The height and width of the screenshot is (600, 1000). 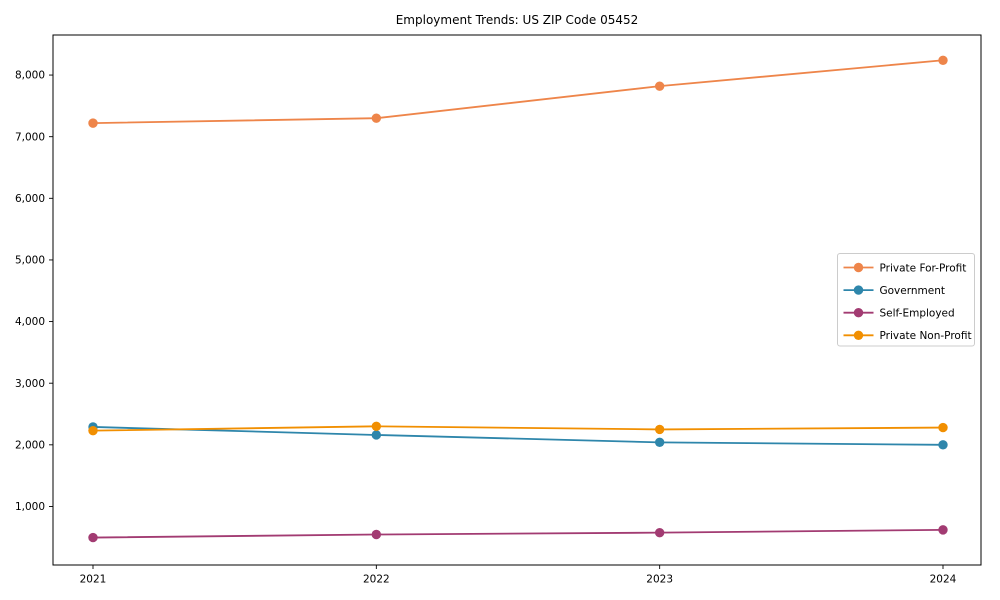 What do you see at coordinates (376, 118) in the screenshot?
I see `data-point-private-for-profit-2022` at bounding box center [376, 118].